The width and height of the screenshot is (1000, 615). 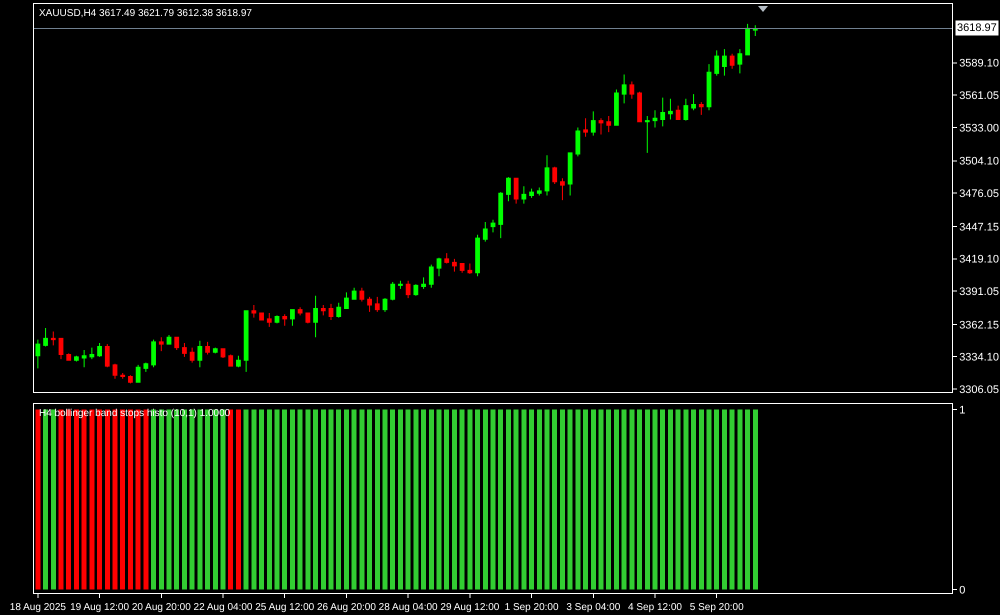 I want to click on x-tick-label: 22 Aug 04:00, so click(x=223, y=607).